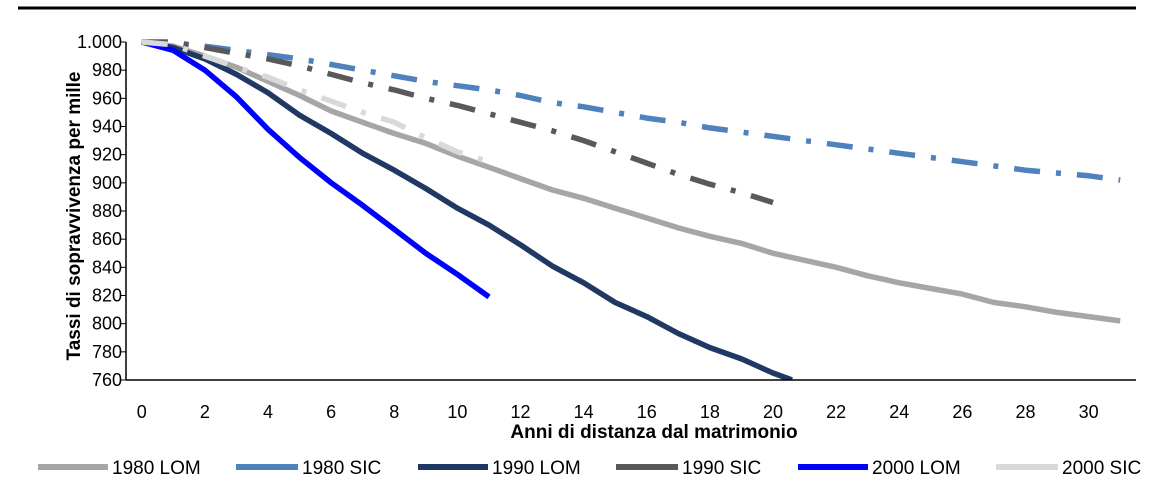  What do you see at coordinates (1101, 468) in the screenshot?
I see `legend-label-6: 2000 SIC` at bounding box center [1101, 468].